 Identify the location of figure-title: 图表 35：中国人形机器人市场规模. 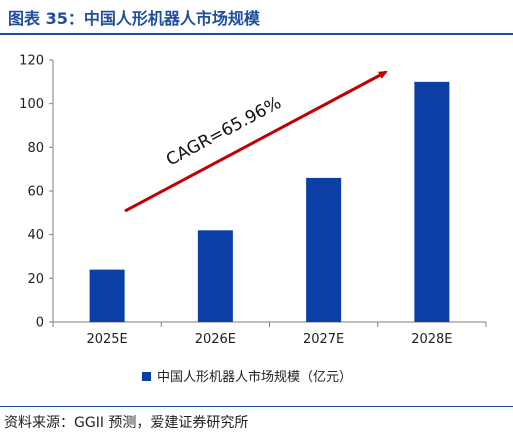
(134, 18).